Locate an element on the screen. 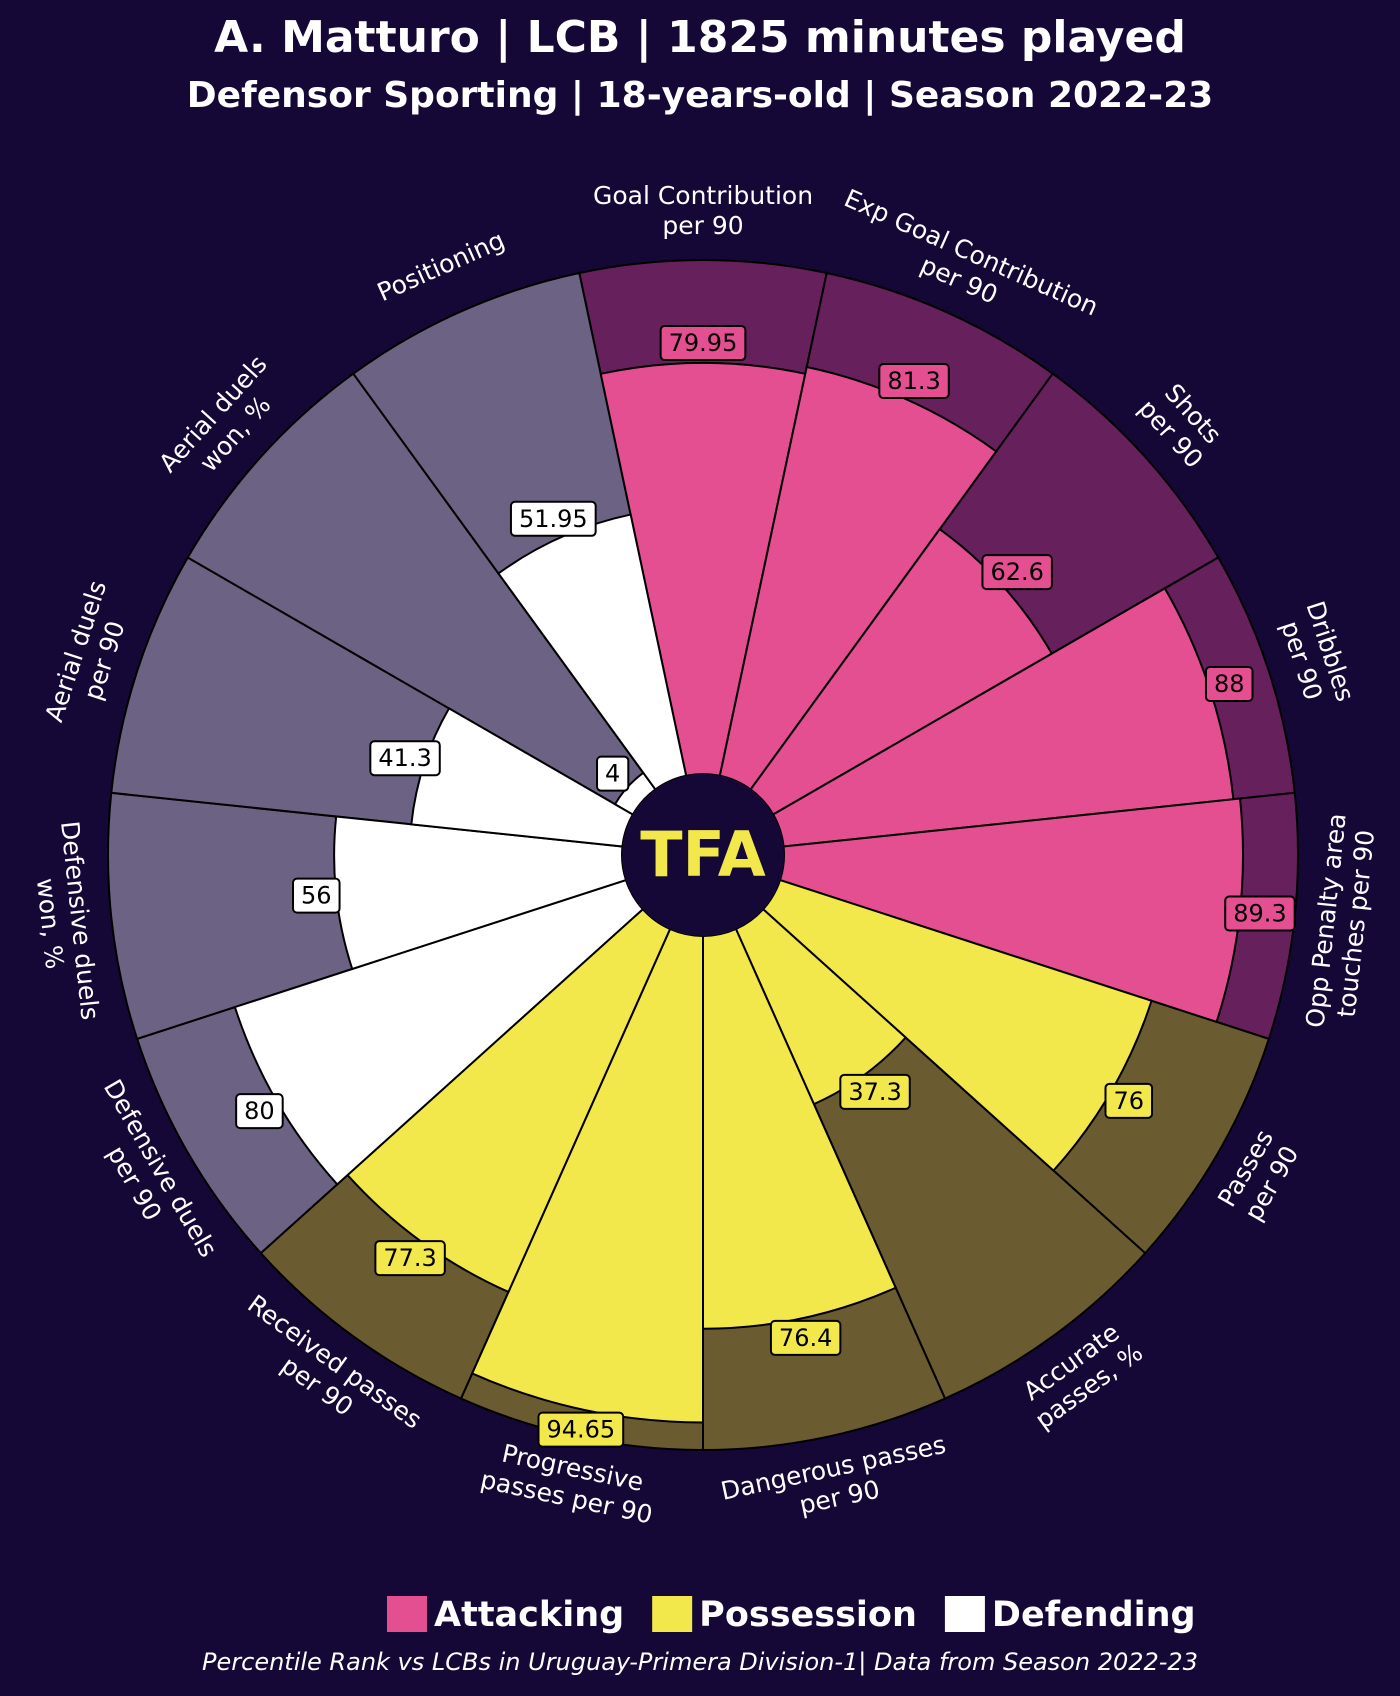  value-label: 56 is located at coordinates (316, 895).